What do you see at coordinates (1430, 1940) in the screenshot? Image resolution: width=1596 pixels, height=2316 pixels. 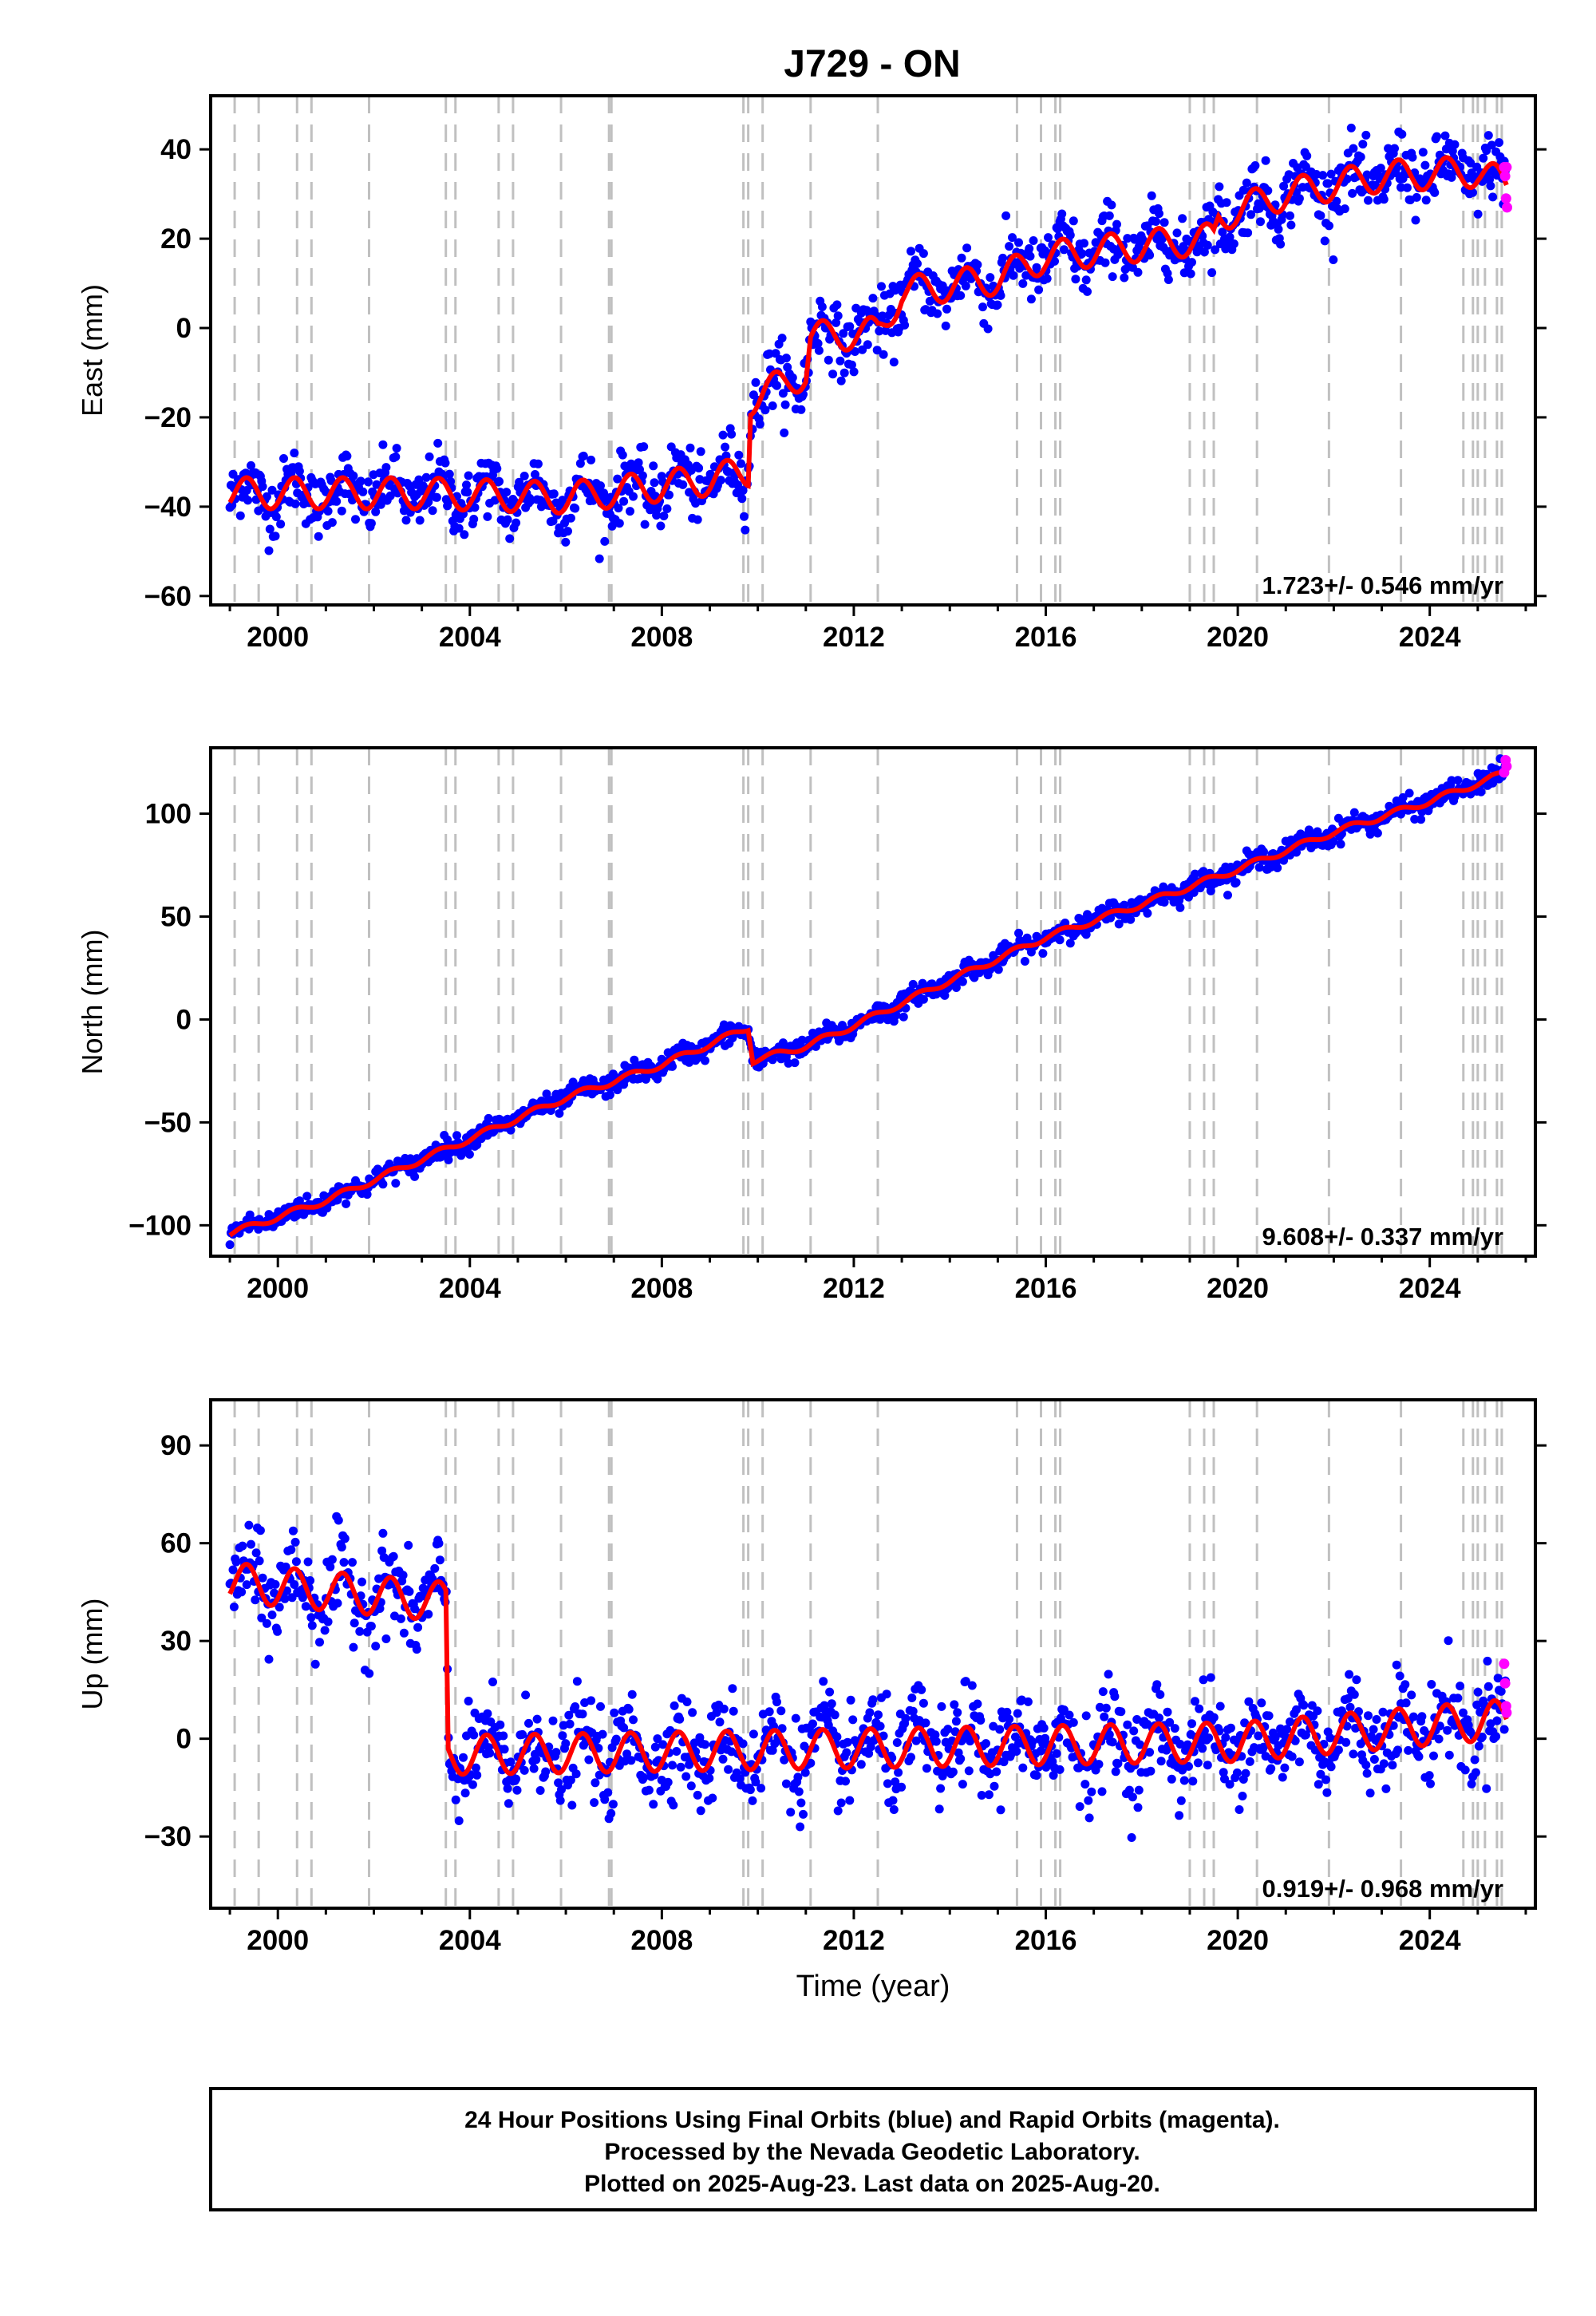 I see `x-tick-label: 2024` at bounding box center [1430, 1940].